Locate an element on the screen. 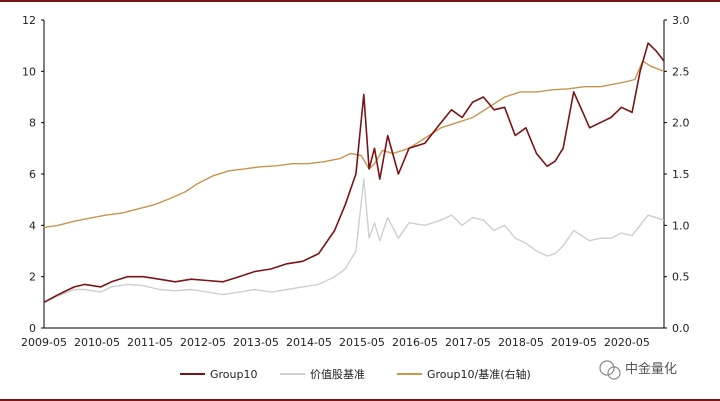 The height and width of the screenshot is (401, 720). x-tick-label: 2012-05 is located at coordinates (203, 342).